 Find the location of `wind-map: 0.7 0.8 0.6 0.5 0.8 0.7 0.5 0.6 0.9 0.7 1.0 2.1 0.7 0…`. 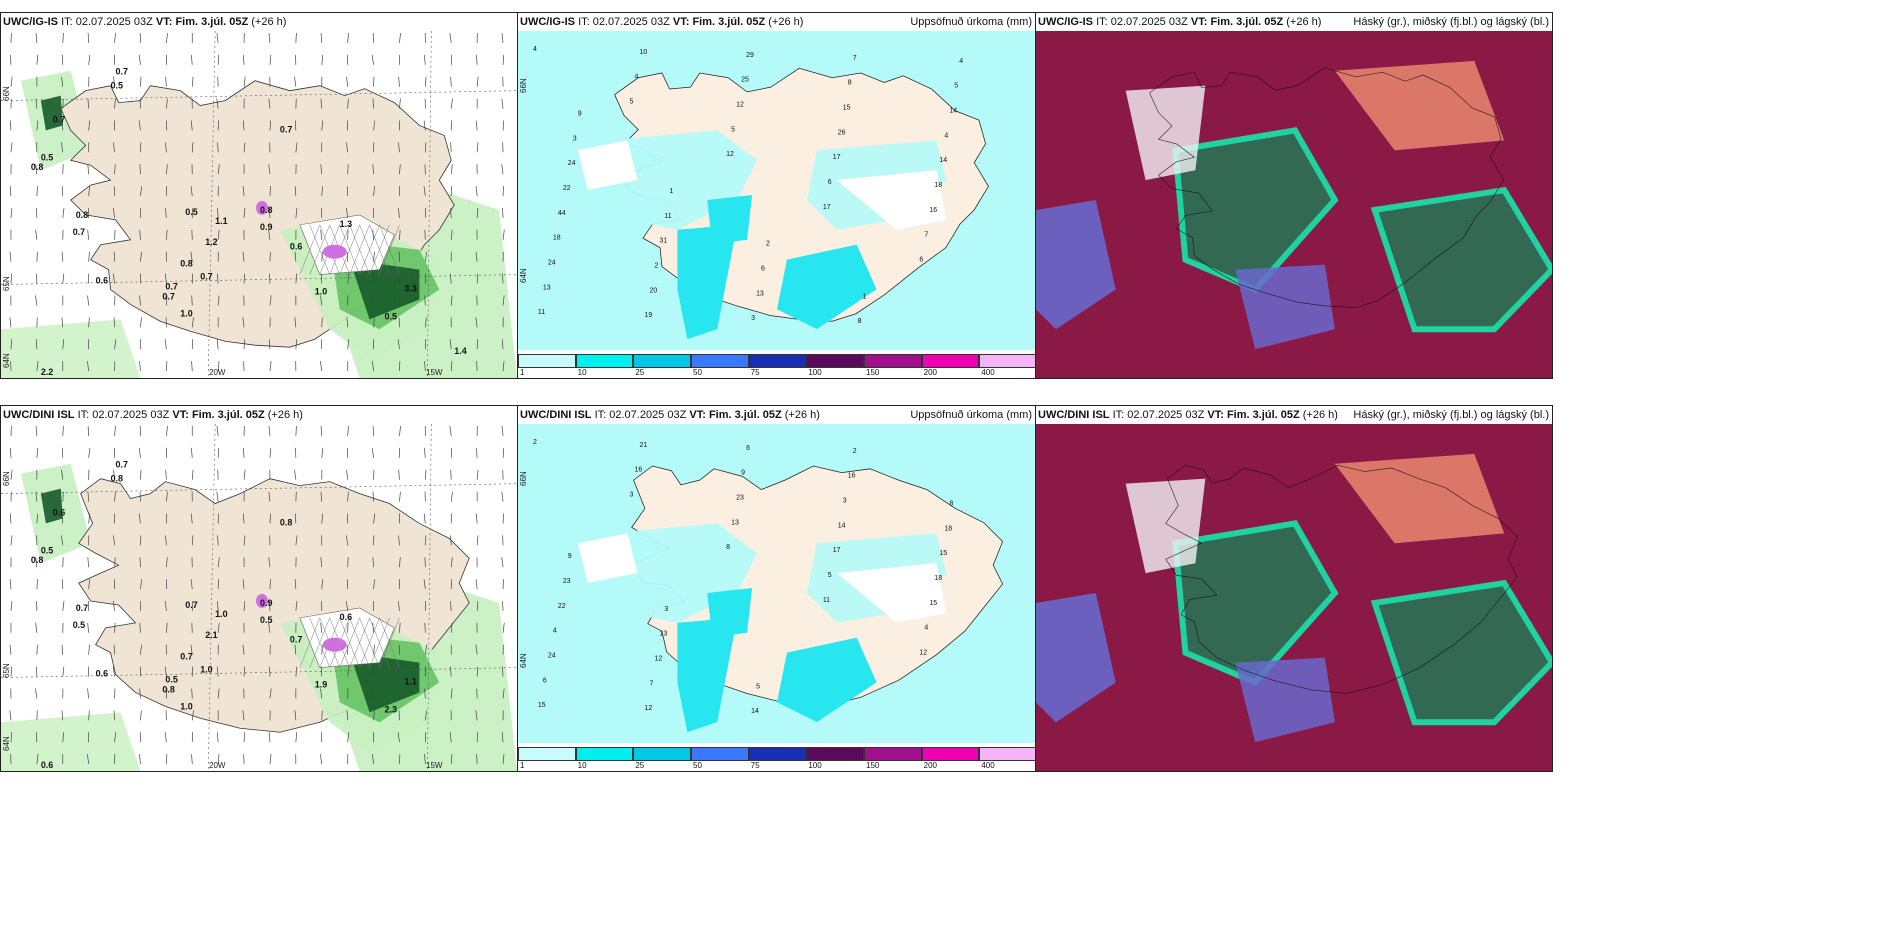

wind-map: 0.7 0.8 0.6 0.5 0.8 0.7 0.5 0.6 0.9 0.7 1.0 2.1 0.7 0… is located at coordinates (259, 597).